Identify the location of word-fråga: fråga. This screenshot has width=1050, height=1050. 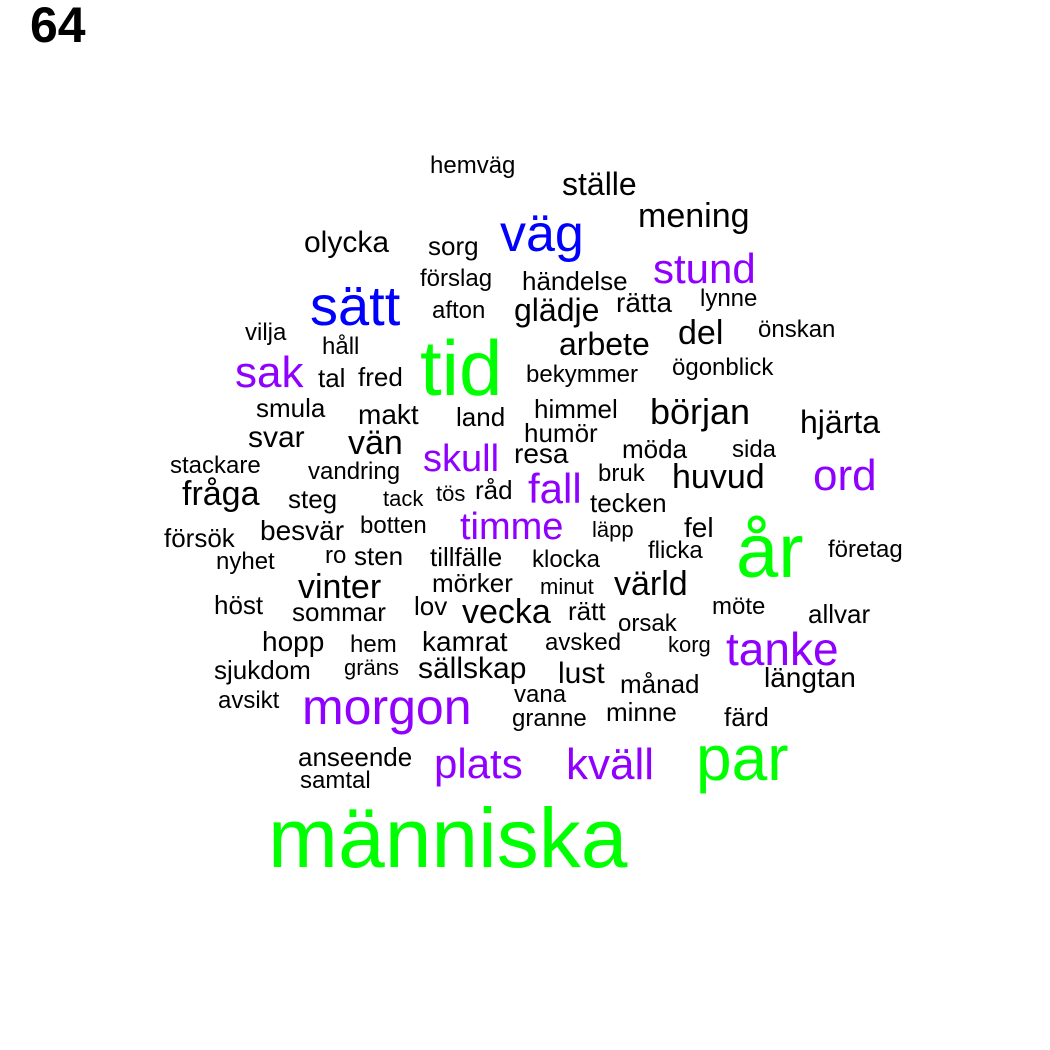
(221, 494).